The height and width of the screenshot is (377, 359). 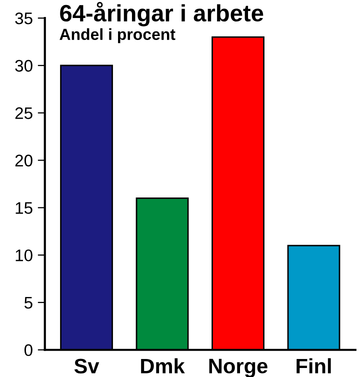 I want to click on y-tick-label: 15, so click(x=24, y=208).